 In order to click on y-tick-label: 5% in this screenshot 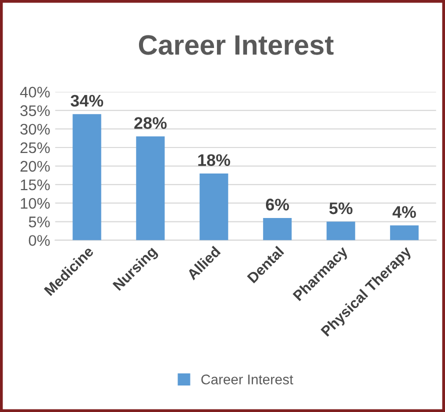, I will do `click(39, 222)`.